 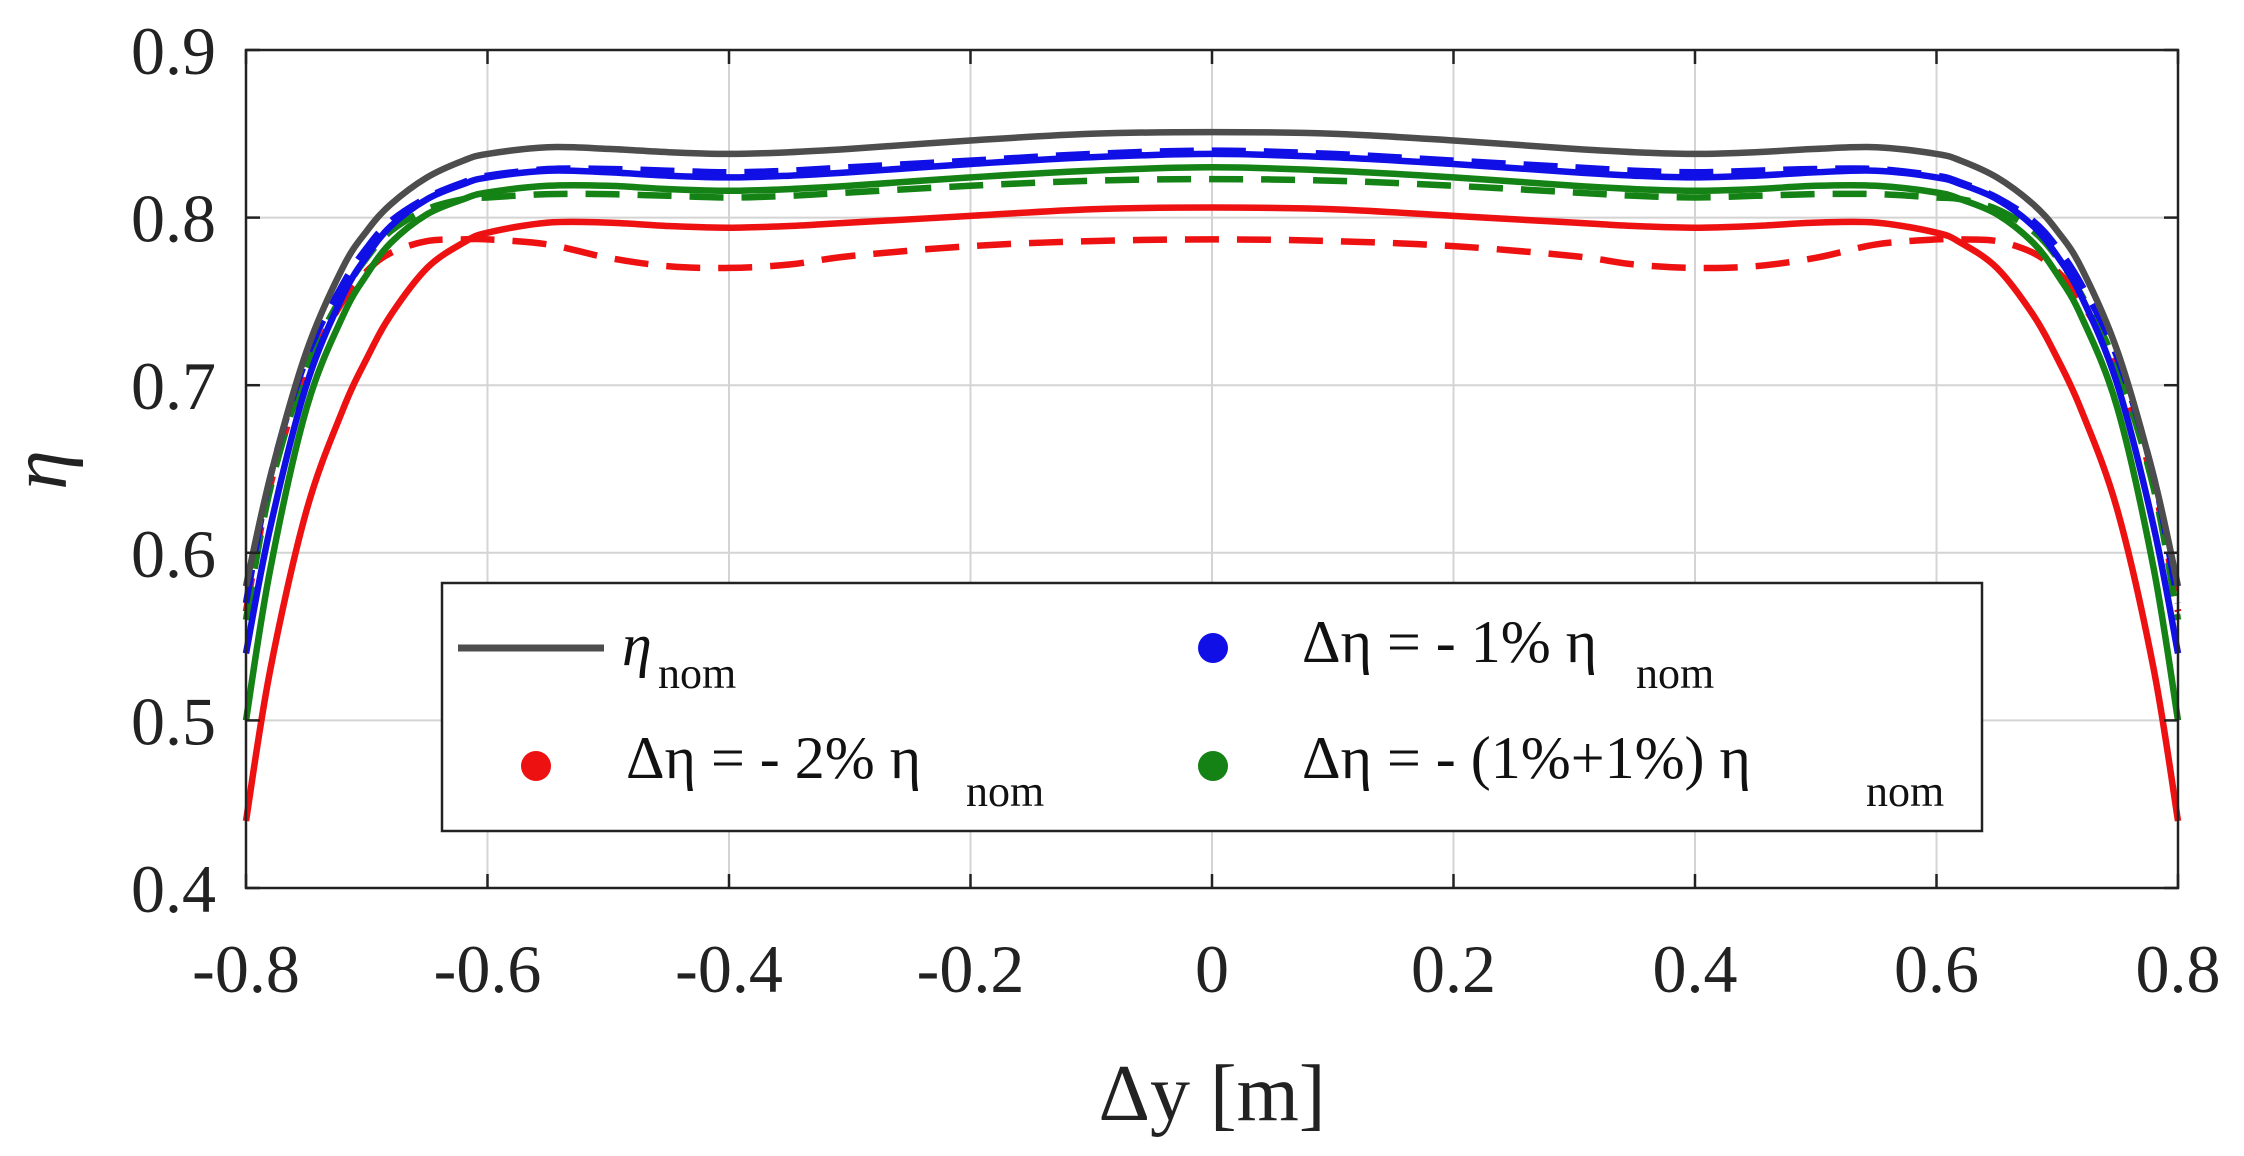 I want to click on legend-label: Δη = - (1%+1%) η, so click(x=1526, y=758).